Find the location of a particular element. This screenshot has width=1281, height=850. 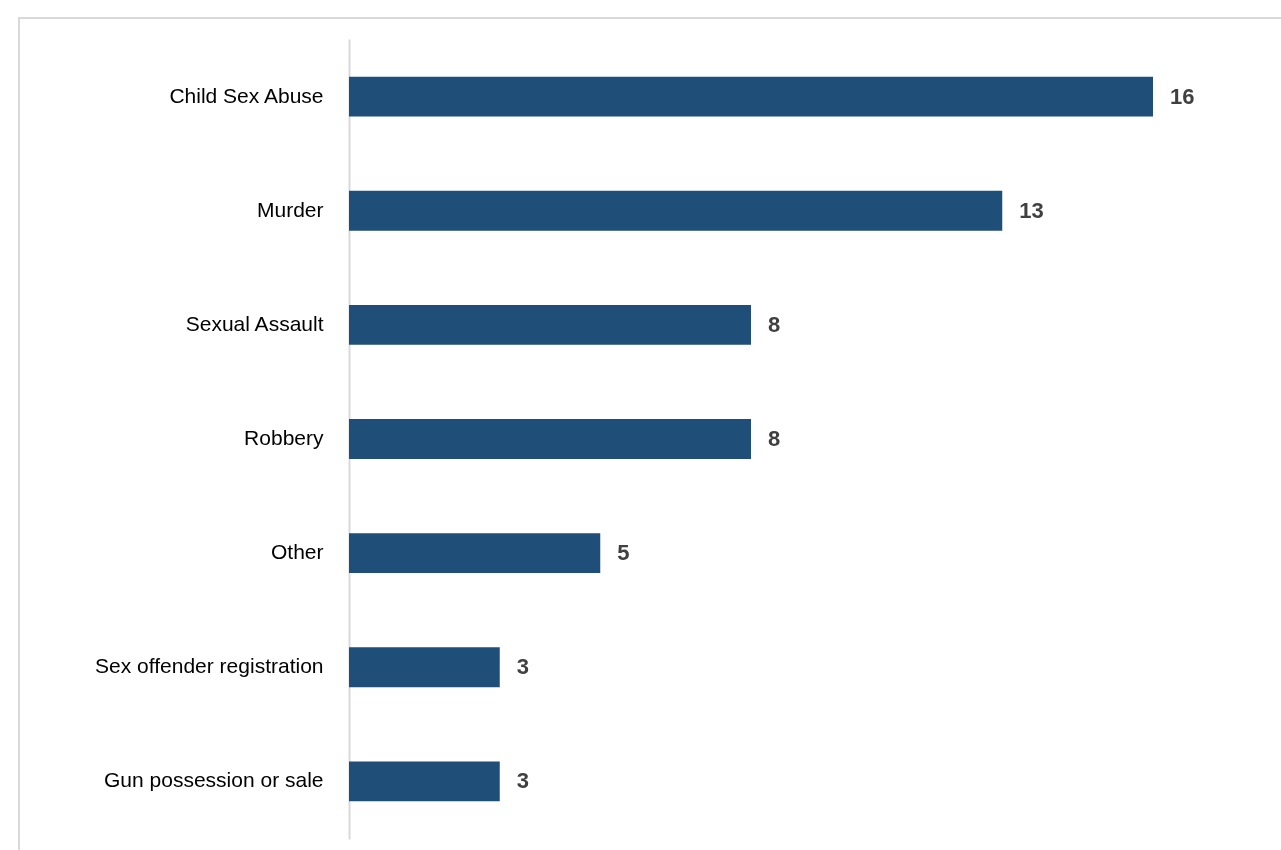

data-label: 5 is located at coordinates (623, 553).